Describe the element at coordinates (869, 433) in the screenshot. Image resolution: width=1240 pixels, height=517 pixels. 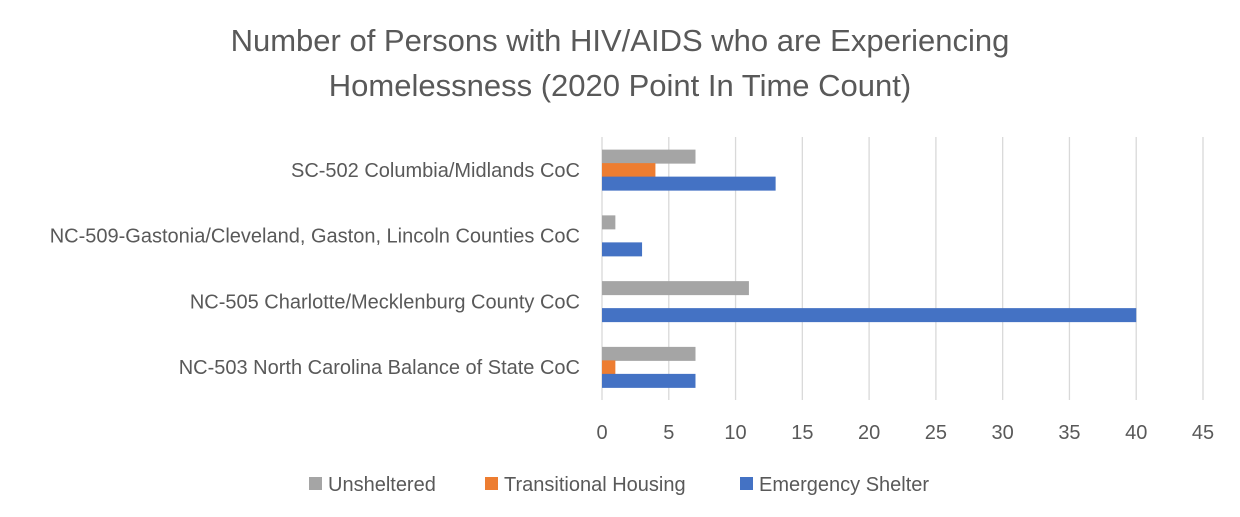
I see `x-tick-label-20: 20` at that location.